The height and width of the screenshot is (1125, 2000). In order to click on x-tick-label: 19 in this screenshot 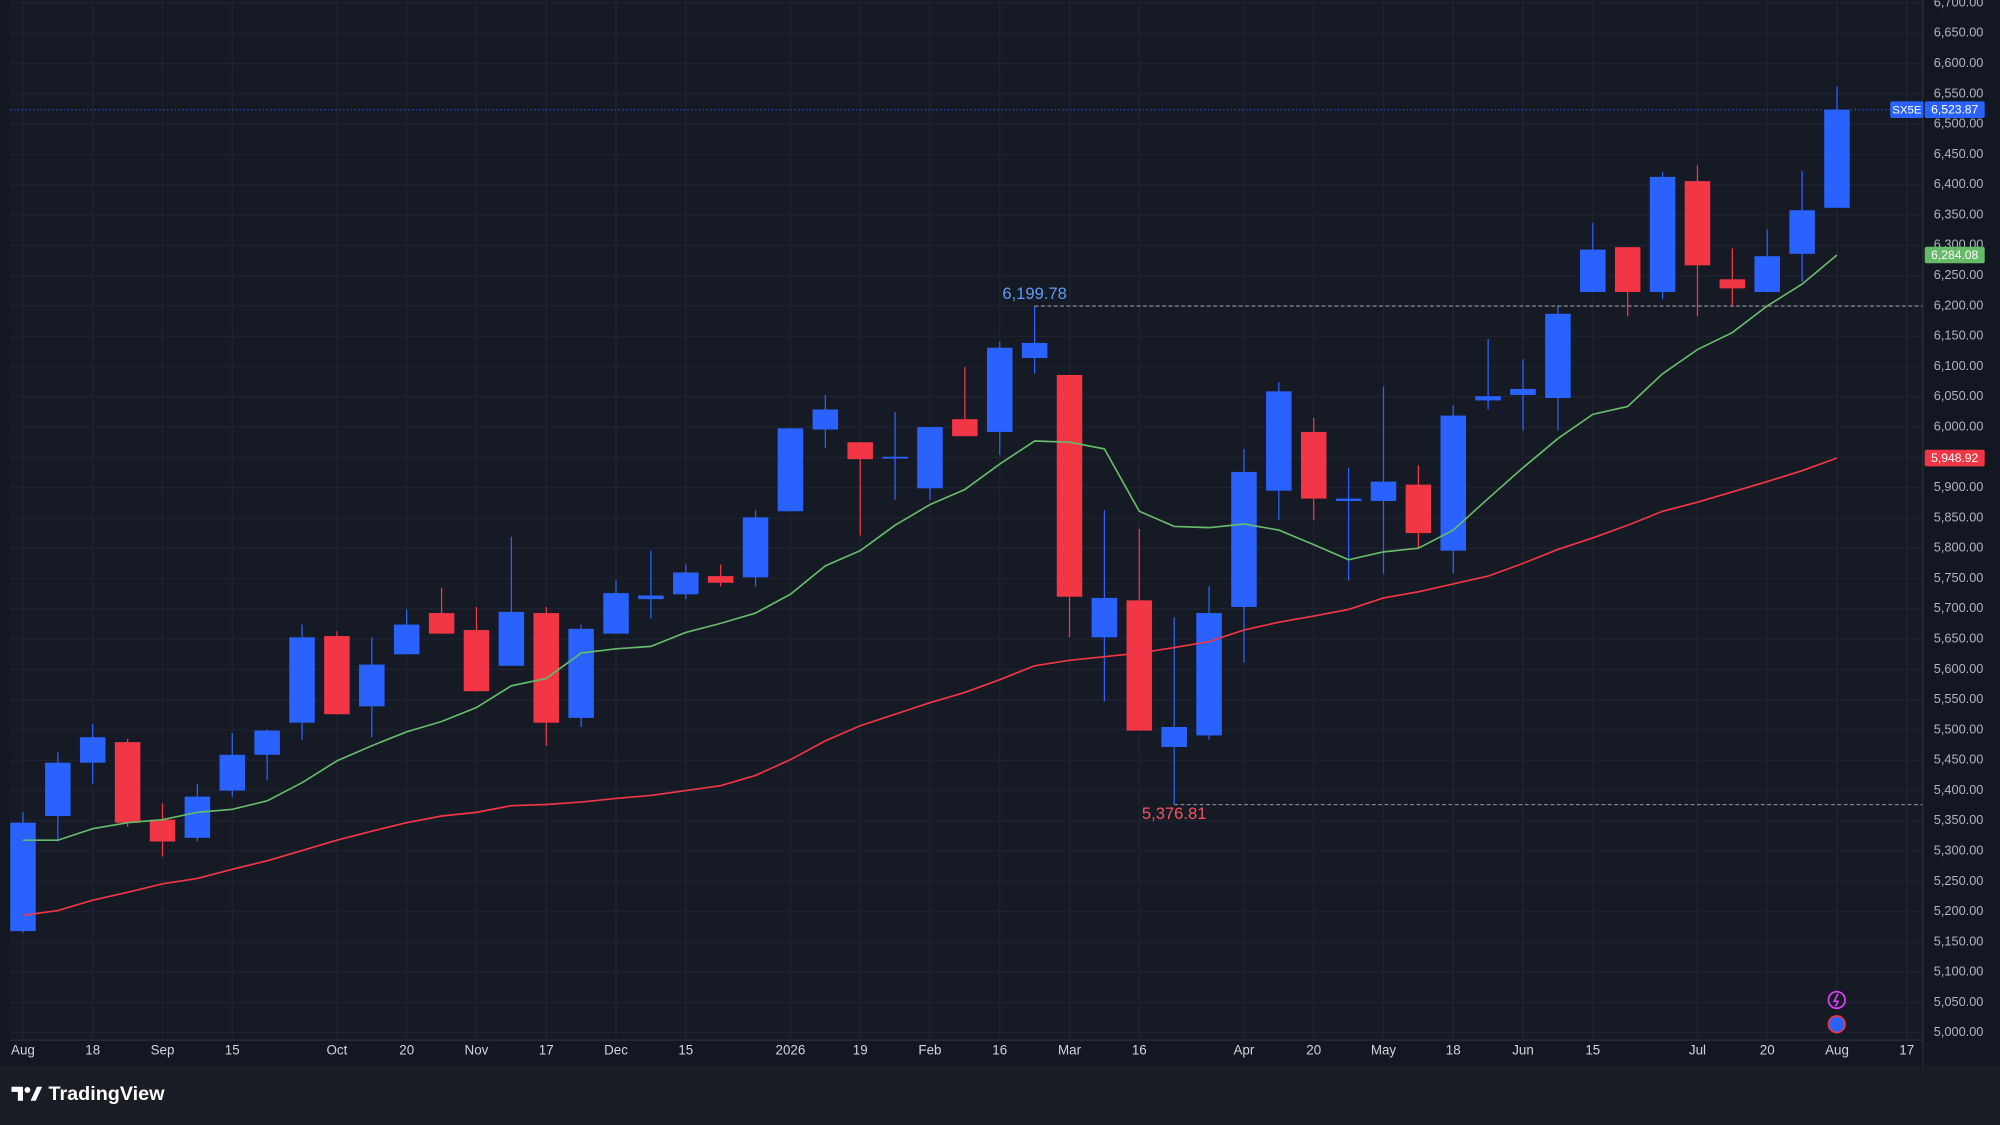, I will do `click(860, 1050)`.